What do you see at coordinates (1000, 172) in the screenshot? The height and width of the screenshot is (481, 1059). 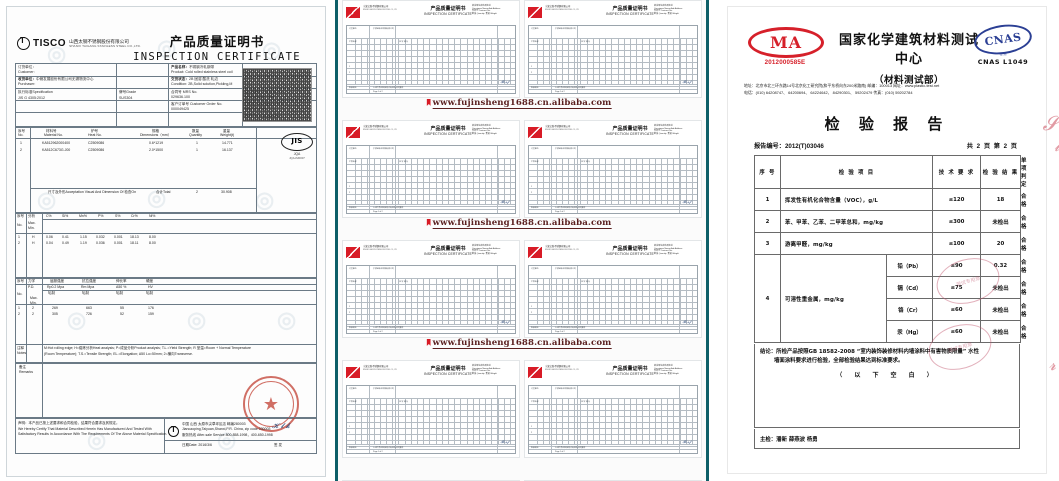 I see `column-header: 检 验 结 果` at bounding box center [1000, 172].